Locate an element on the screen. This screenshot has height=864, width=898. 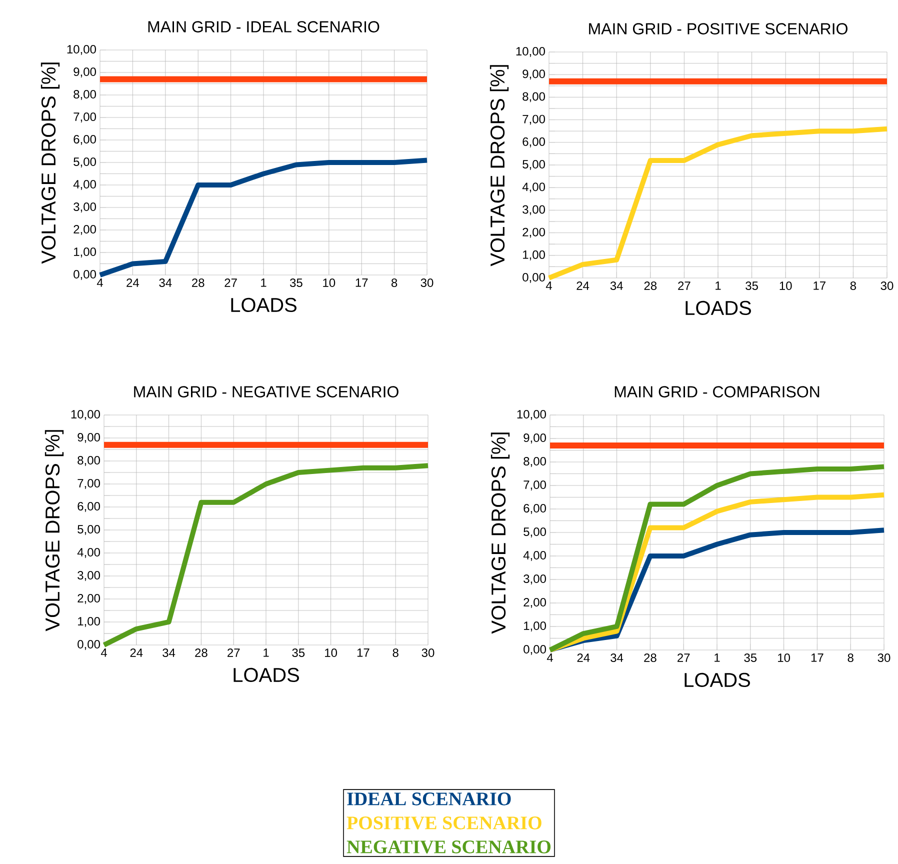
text: NEGATIVE SCENARIO is located at coordinates (448, 847).